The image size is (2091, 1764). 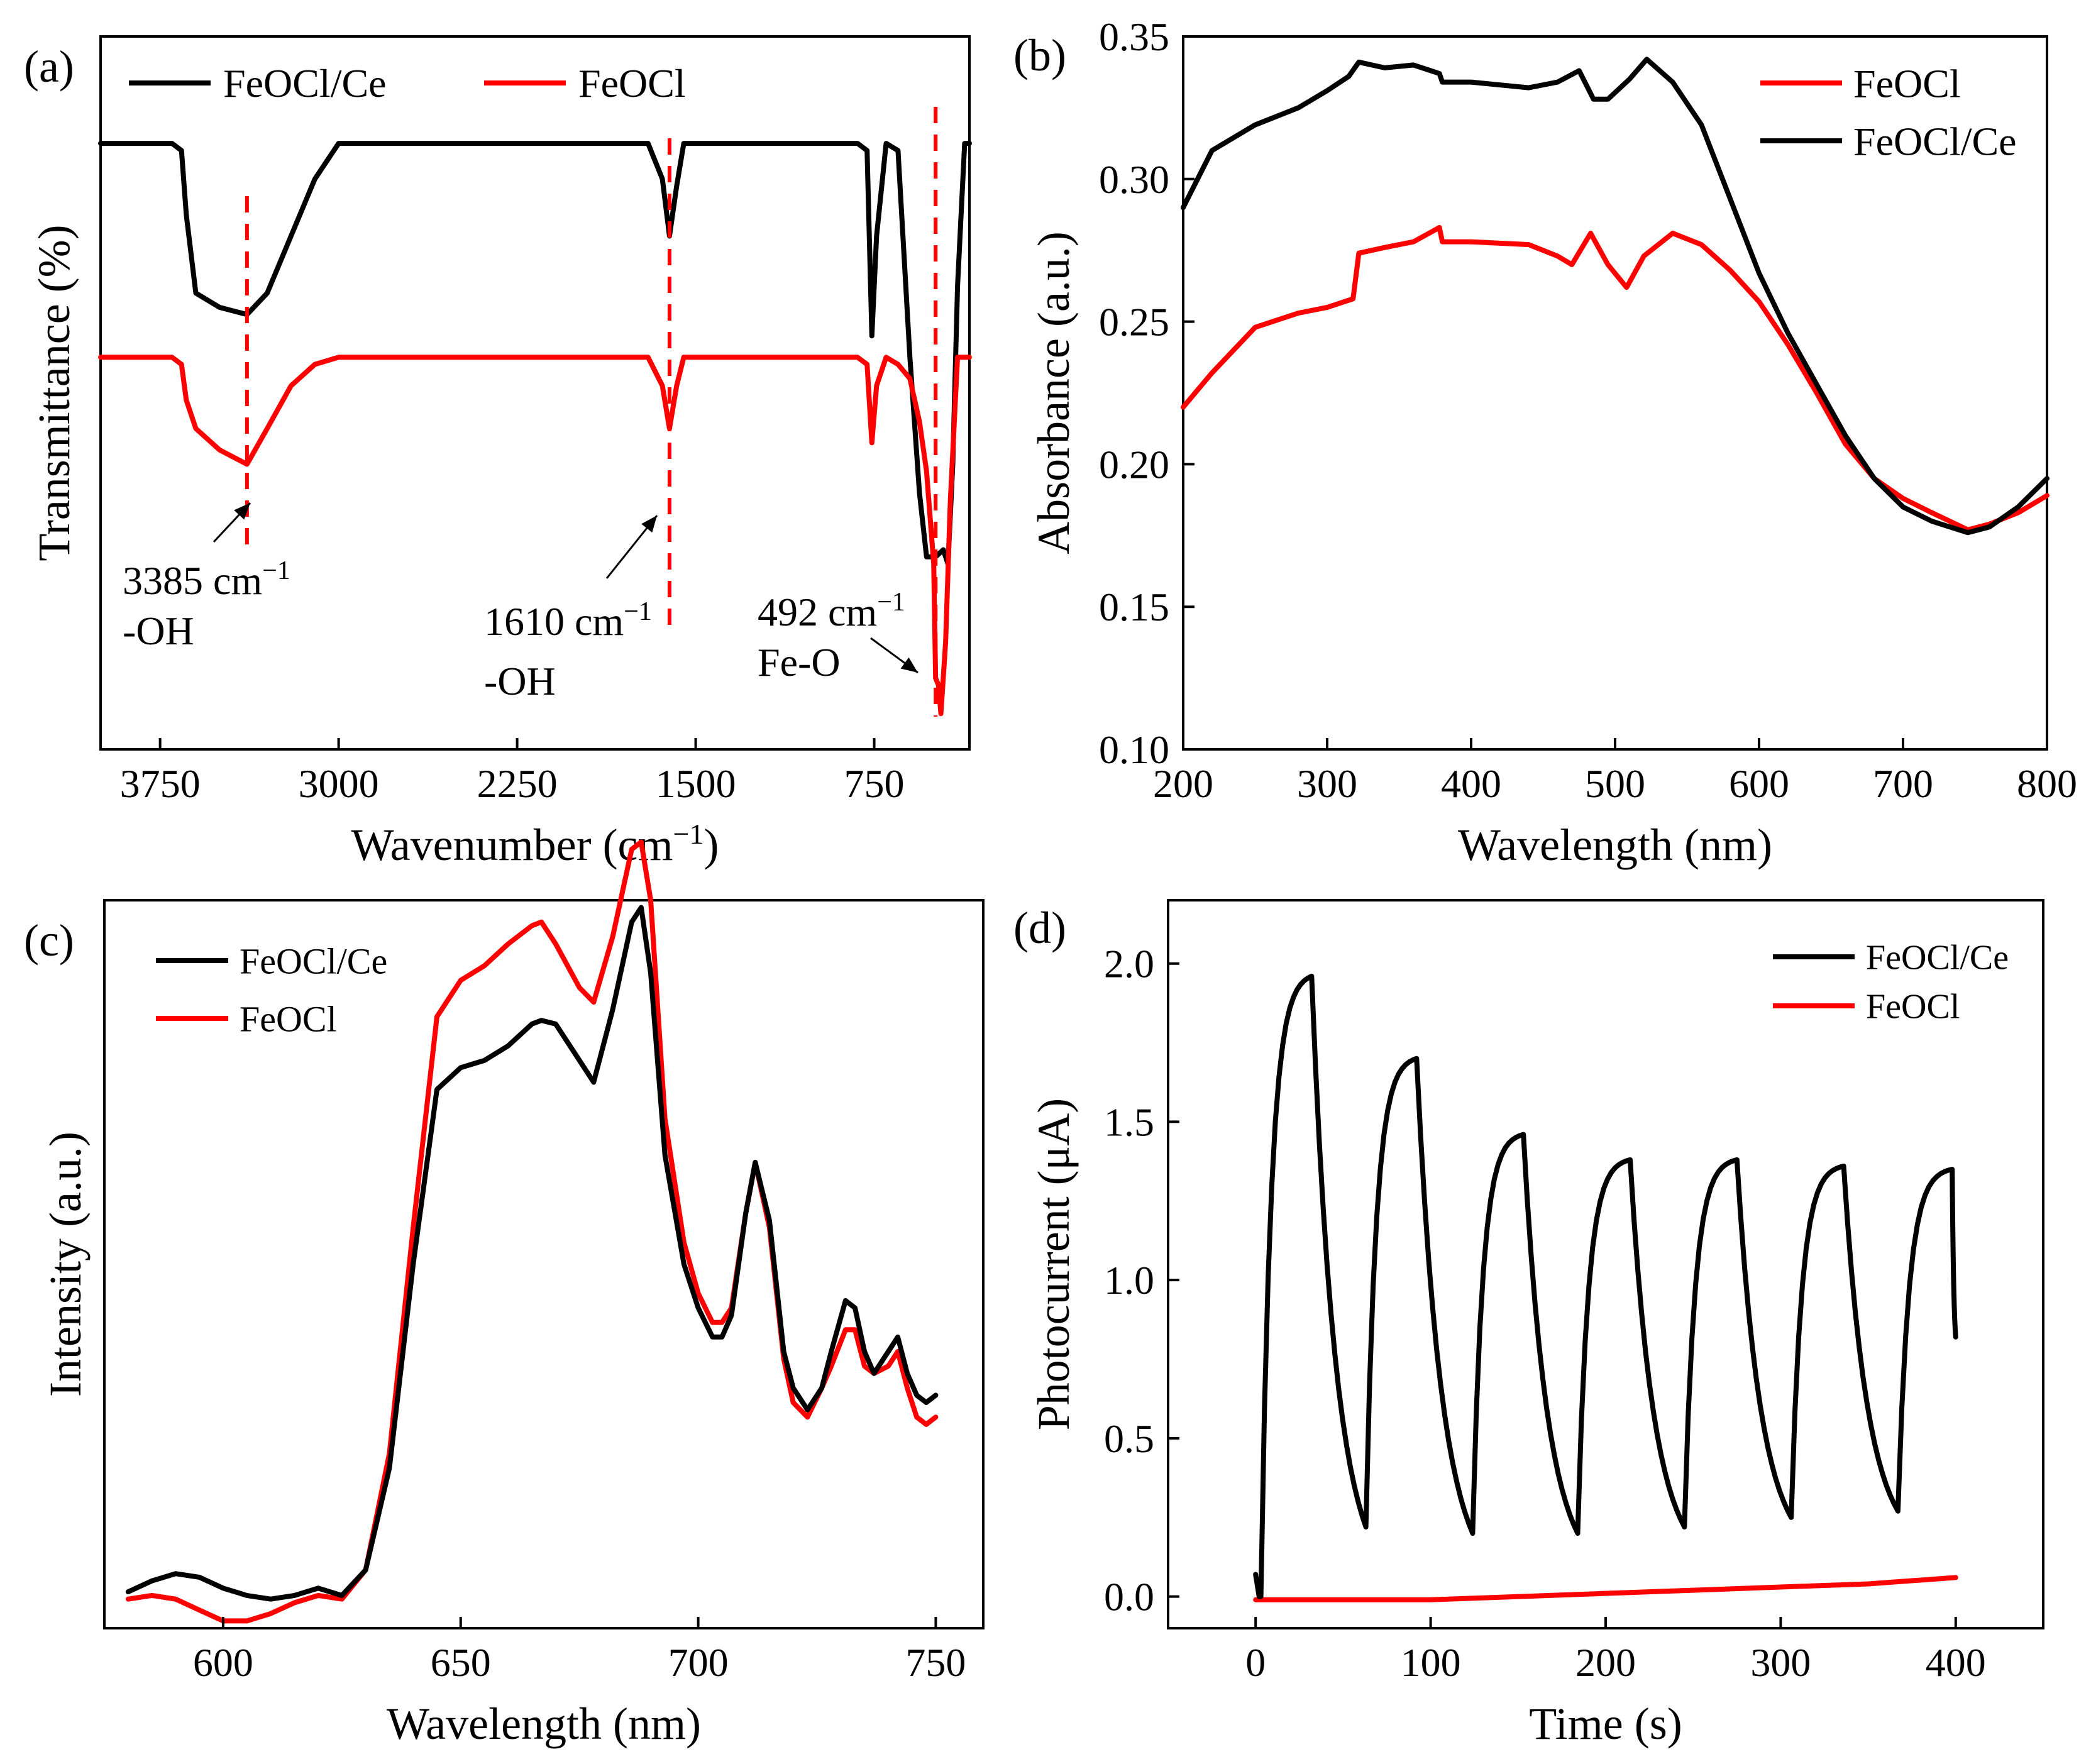 What do you see at coordinates (2047, 783) in the screenshot?
I see `x-tick-label: 800` at bounding box center [2047, 783].